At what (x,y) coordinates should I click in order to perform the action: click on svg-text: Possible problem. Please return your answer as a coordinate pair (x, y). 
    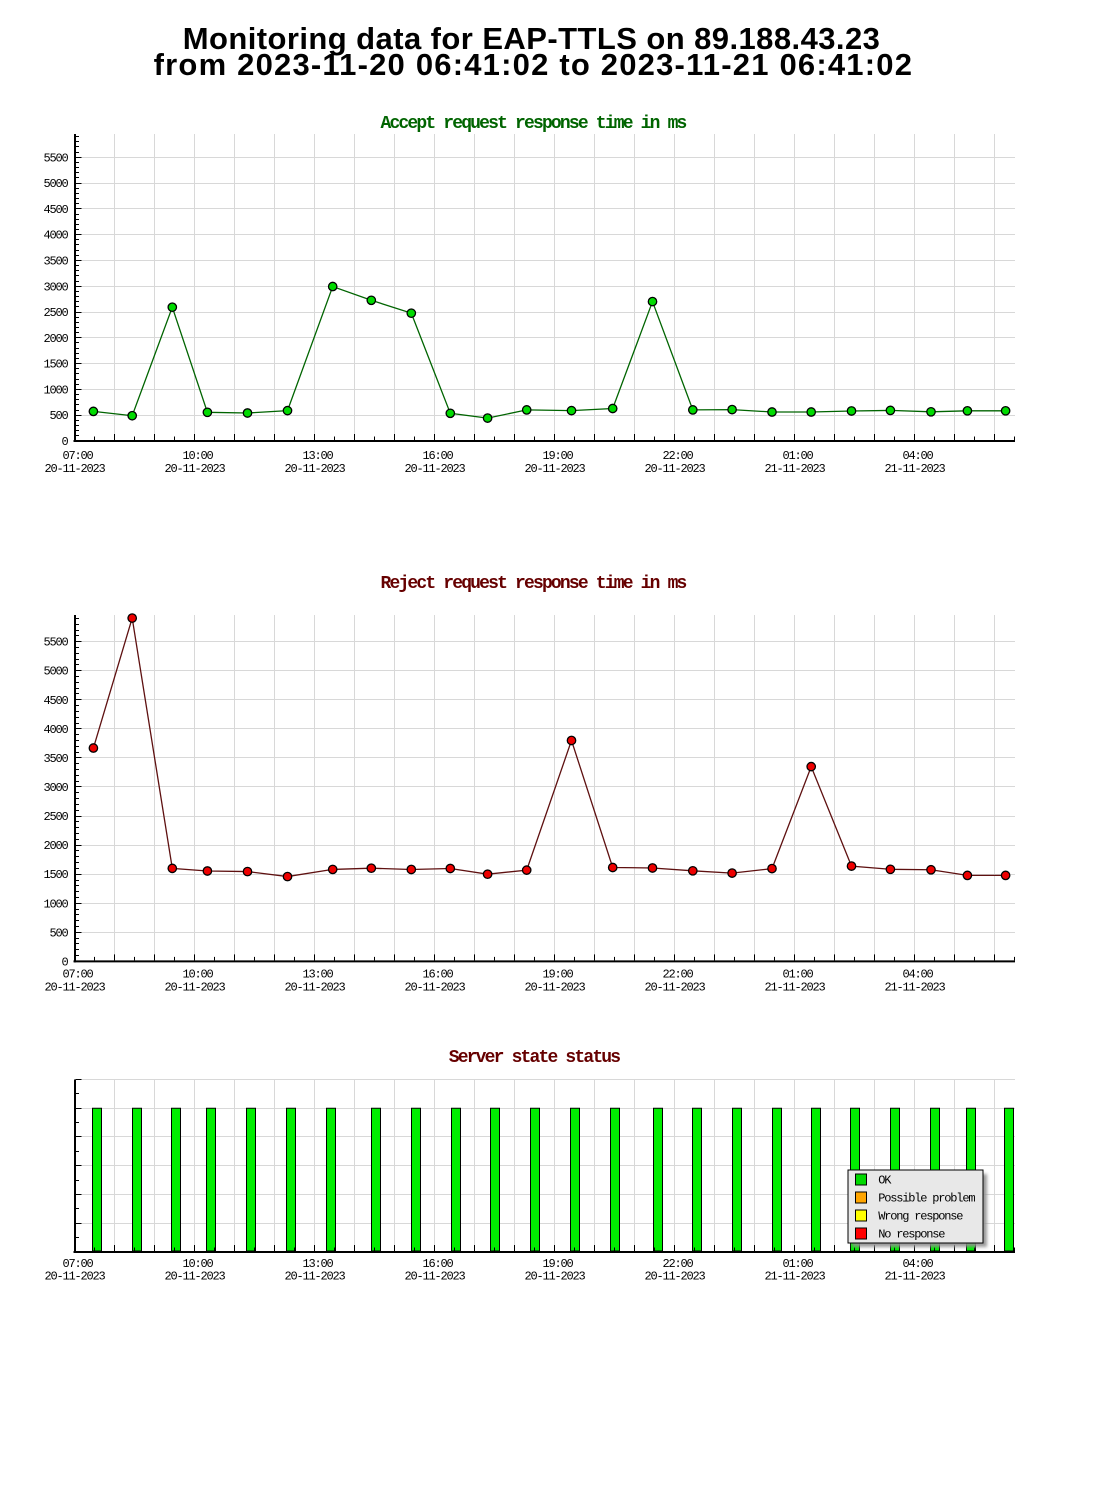
    Looking at the image, I should click on (926, 1199).